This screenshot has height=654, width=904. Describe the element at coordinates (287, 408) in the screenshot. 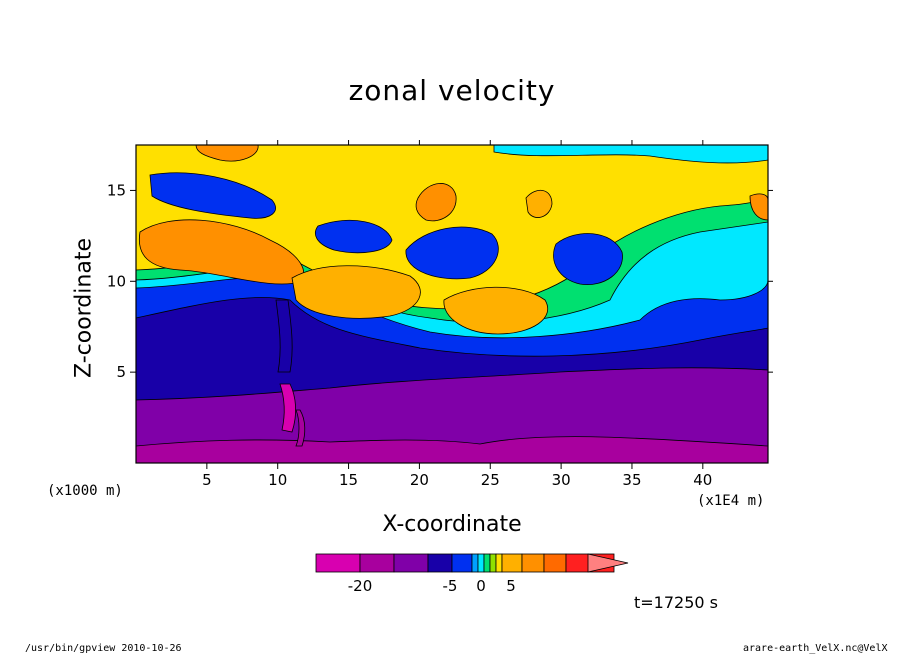

I see `wave-magenta` at that location.